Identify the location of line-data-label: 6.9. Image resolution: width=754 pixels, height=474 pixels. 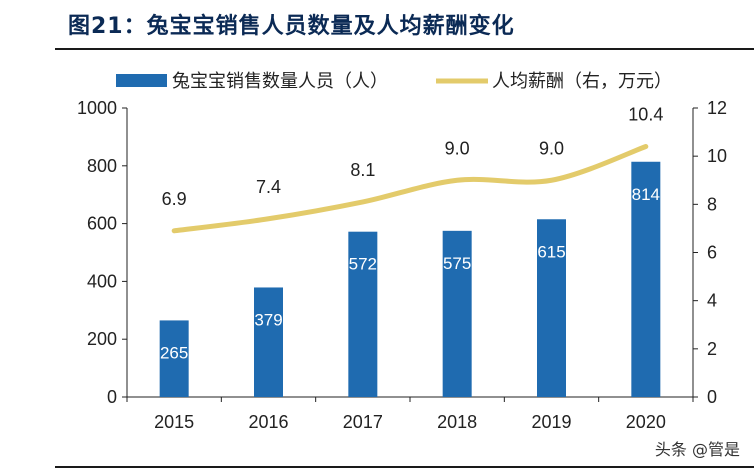
(174, 199).